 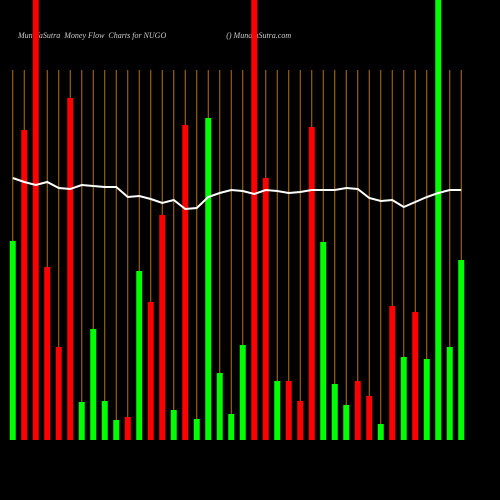 What do you see at coordinates (237, 194) in the screenshot?
I see `flow-line` at bounding box center [237, 194].